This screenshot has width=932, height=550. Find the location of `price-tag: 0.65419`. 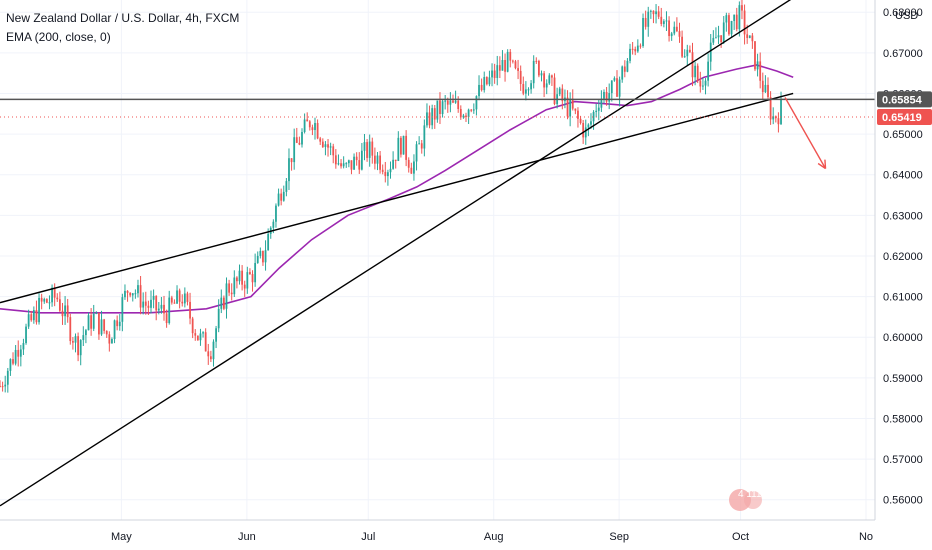

price-tag: 0.65419 is located at coordinates (904, 117).